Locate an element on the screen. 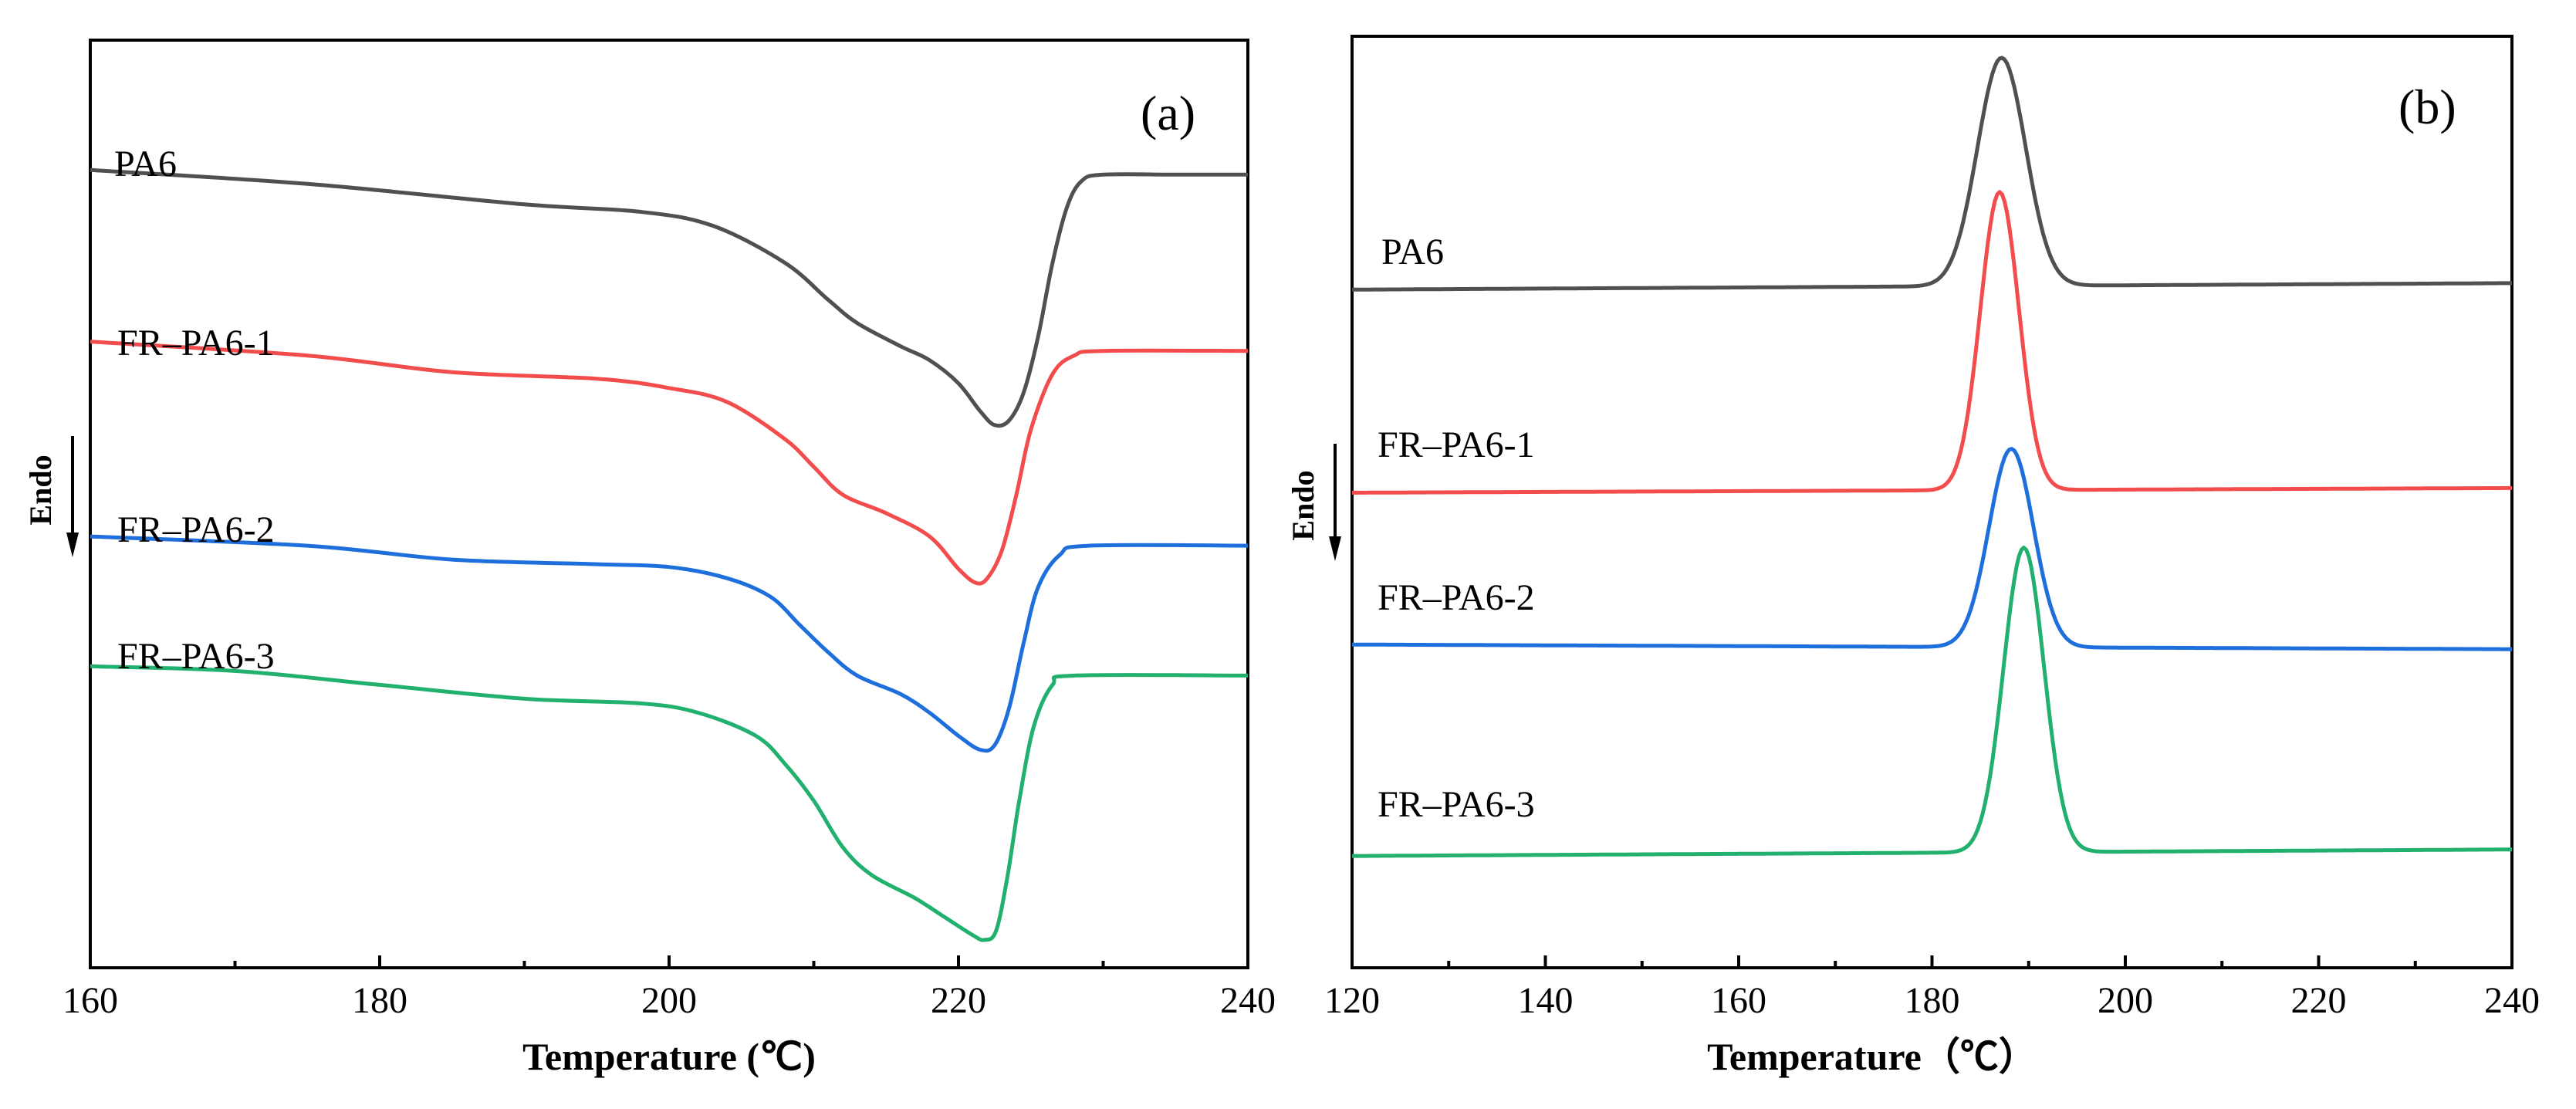  endo-indicator-a: Endo is located at coordinates (51, 496).